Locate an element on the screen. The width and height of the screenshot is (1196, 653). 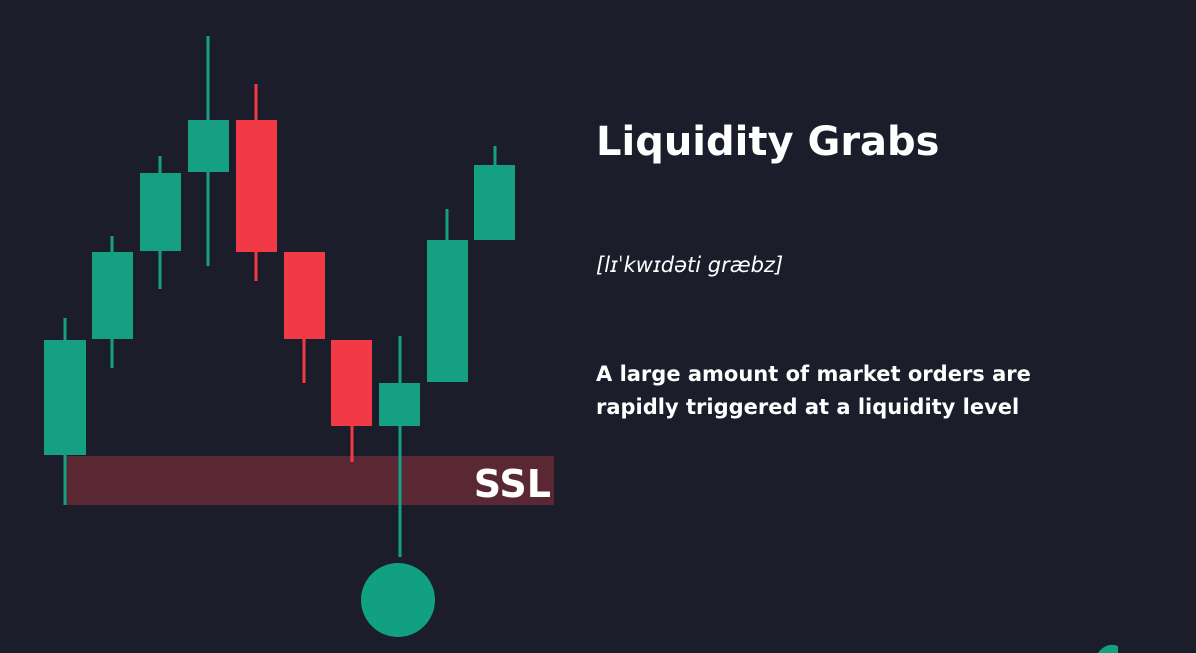
level-label: SSL is located at coordinates (512, 484).